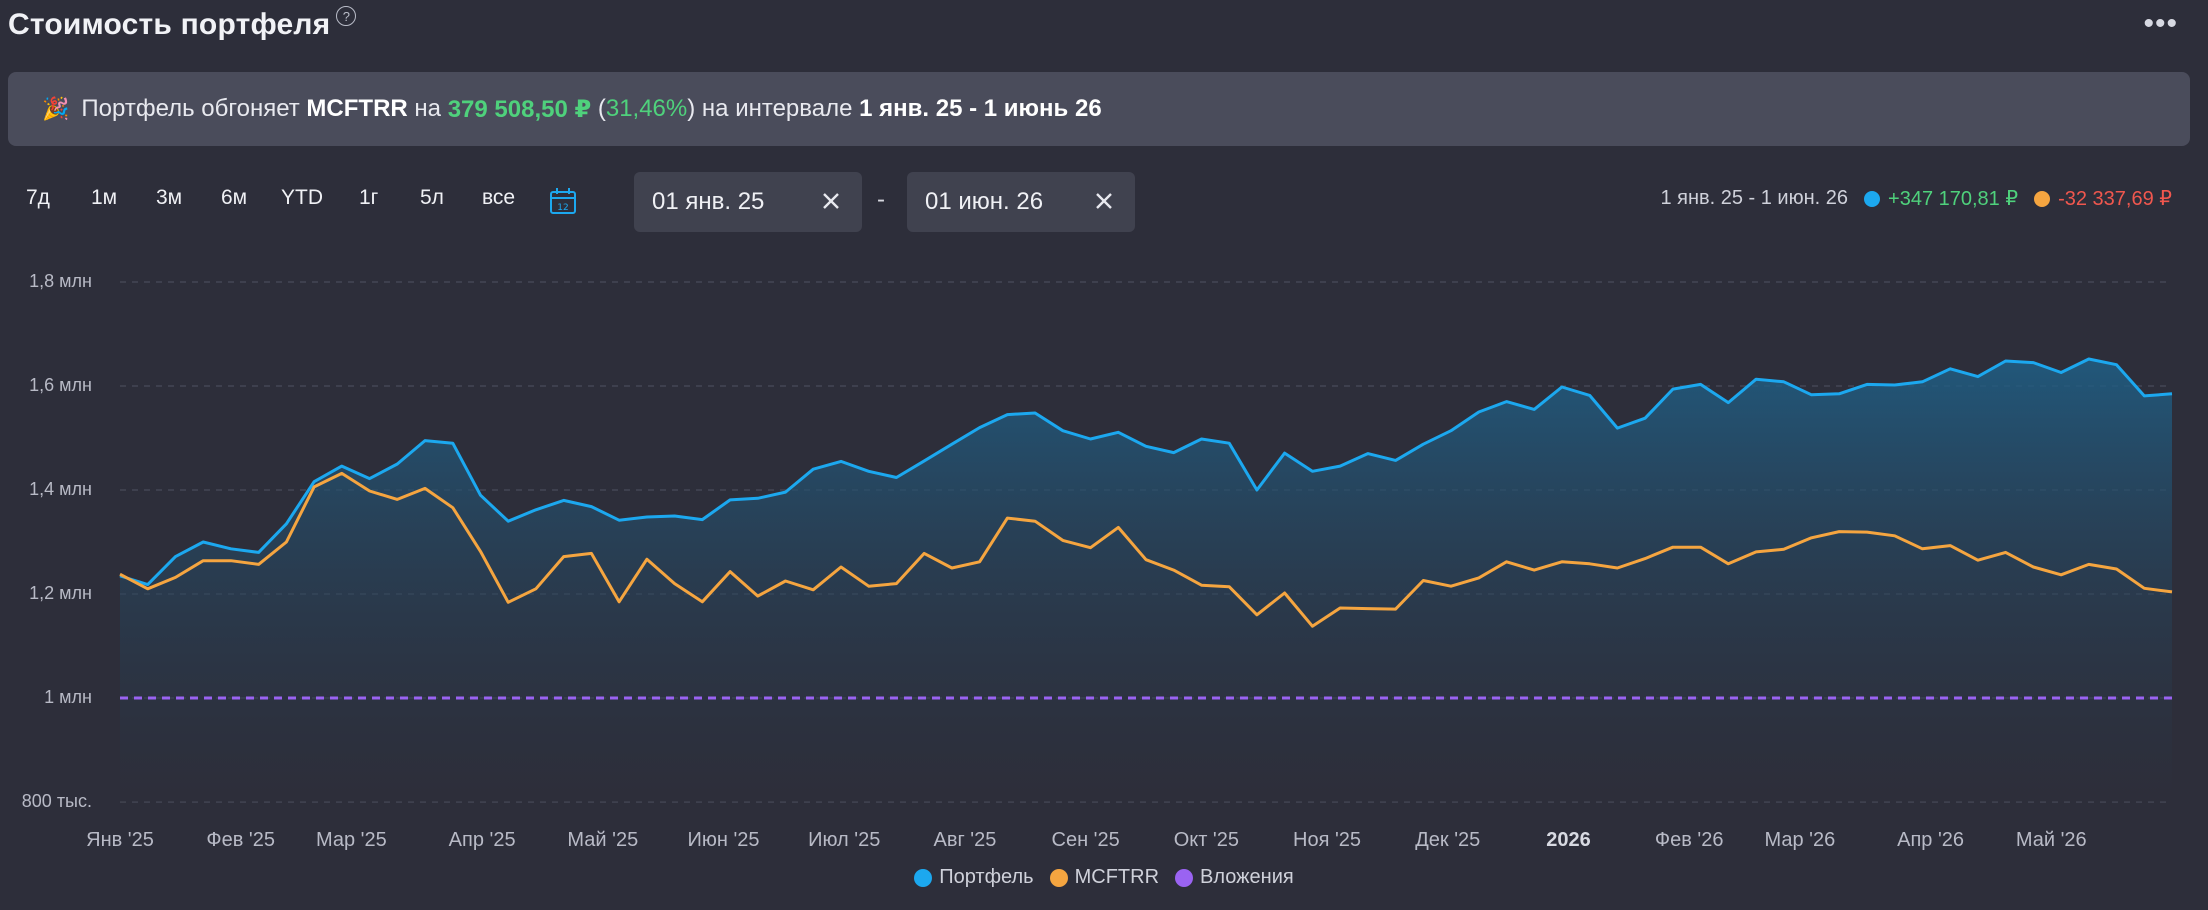 This screenshot has height=910, width=2208. I want to click on x-tick-label: Фев '26, so click(1689, 840).